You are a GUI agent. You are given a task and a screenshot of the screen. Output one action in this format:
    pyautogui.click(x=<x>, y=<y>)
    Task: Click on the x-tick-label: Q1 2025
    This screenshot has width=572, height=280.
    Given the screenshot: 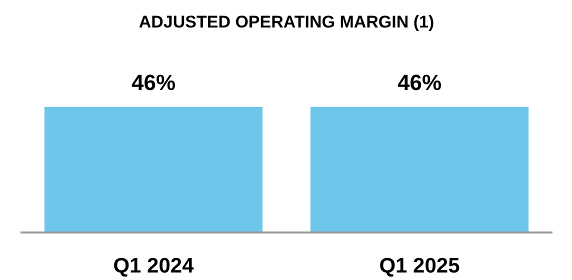 What is the action you would take?
    pyautogui.click(x=419, y=266)
    